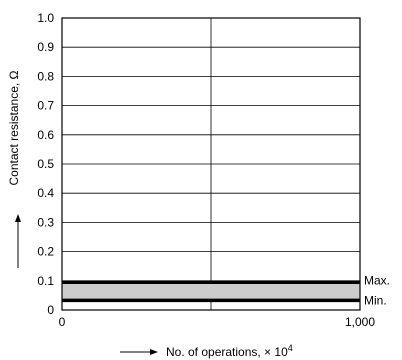 This screenshot has width=402, height=360. What do you see at coordinates (14, 127) in the screenshot?
I see `y-axis-label: Contact resistance, Ω` at bounding box center [14, 127].